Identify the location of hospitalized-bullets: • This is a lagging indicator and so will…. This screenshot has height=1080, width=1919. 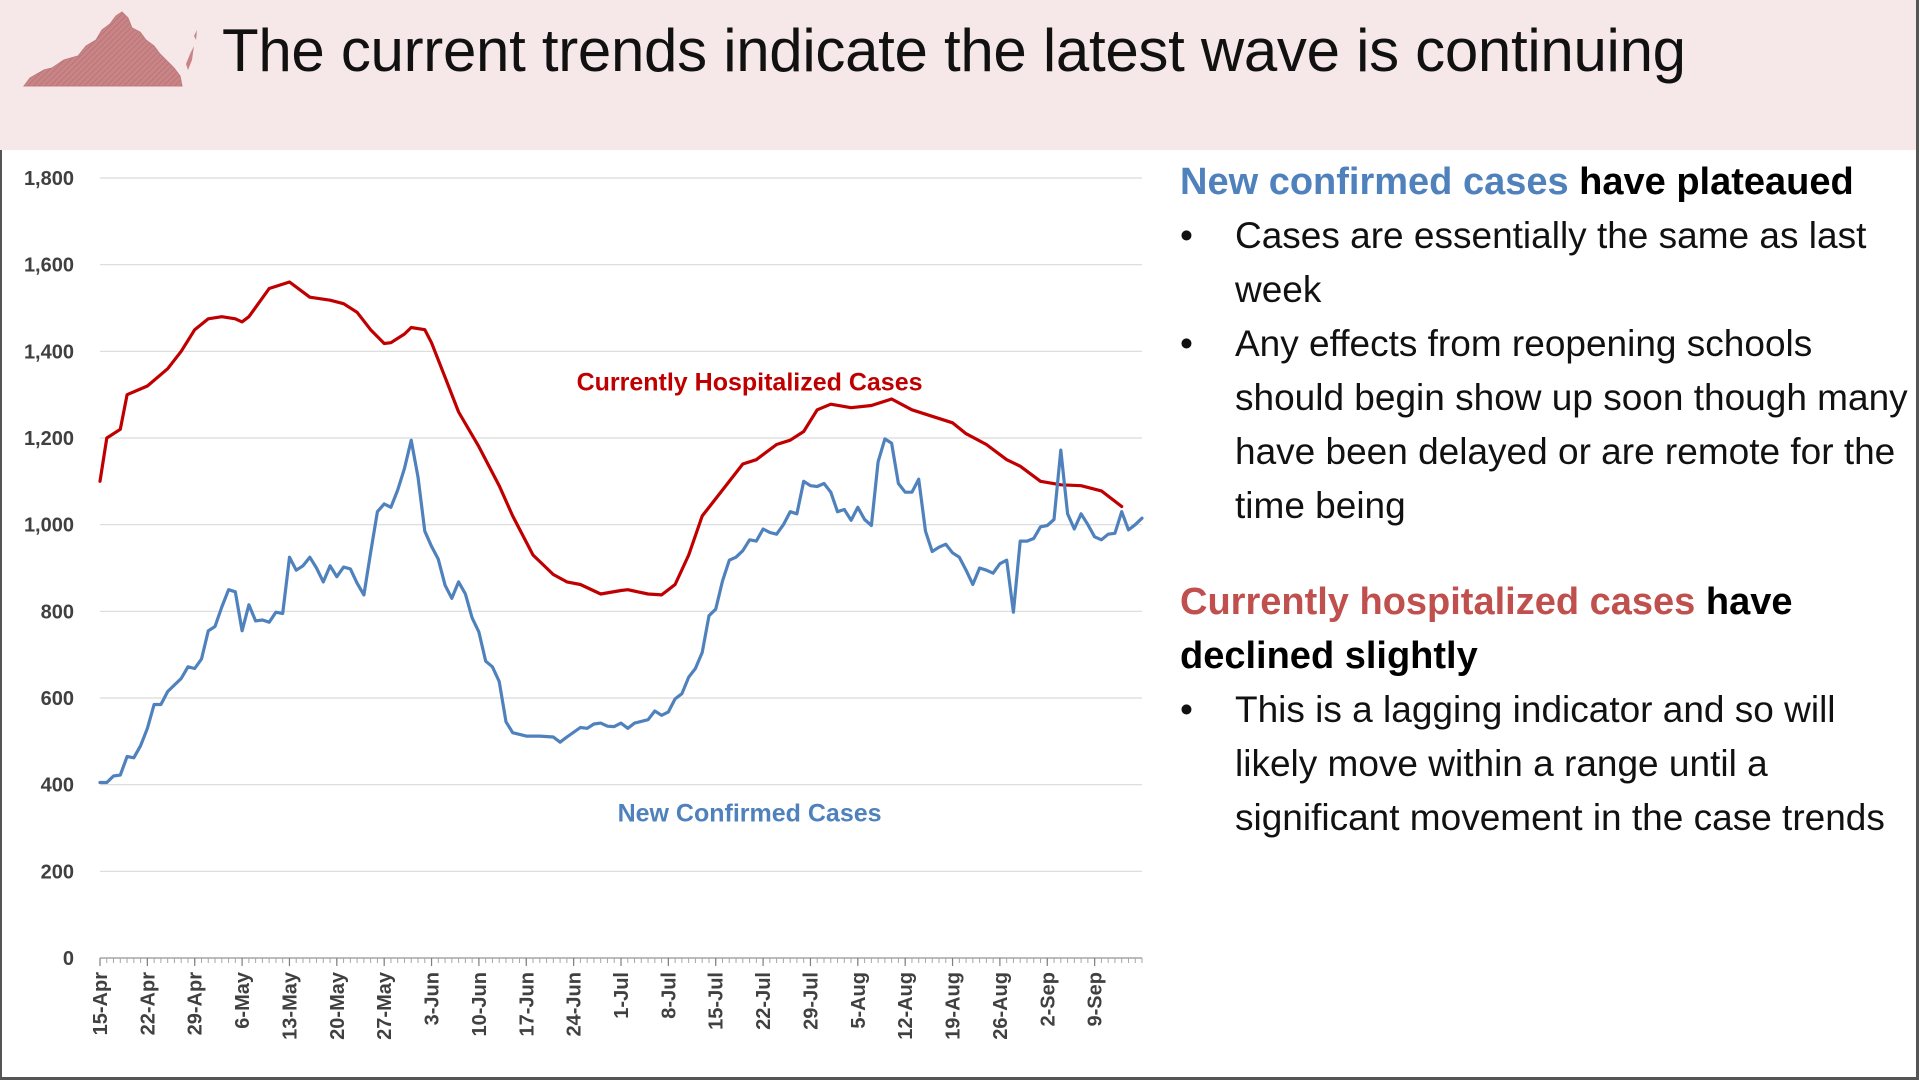
(1545, 764).